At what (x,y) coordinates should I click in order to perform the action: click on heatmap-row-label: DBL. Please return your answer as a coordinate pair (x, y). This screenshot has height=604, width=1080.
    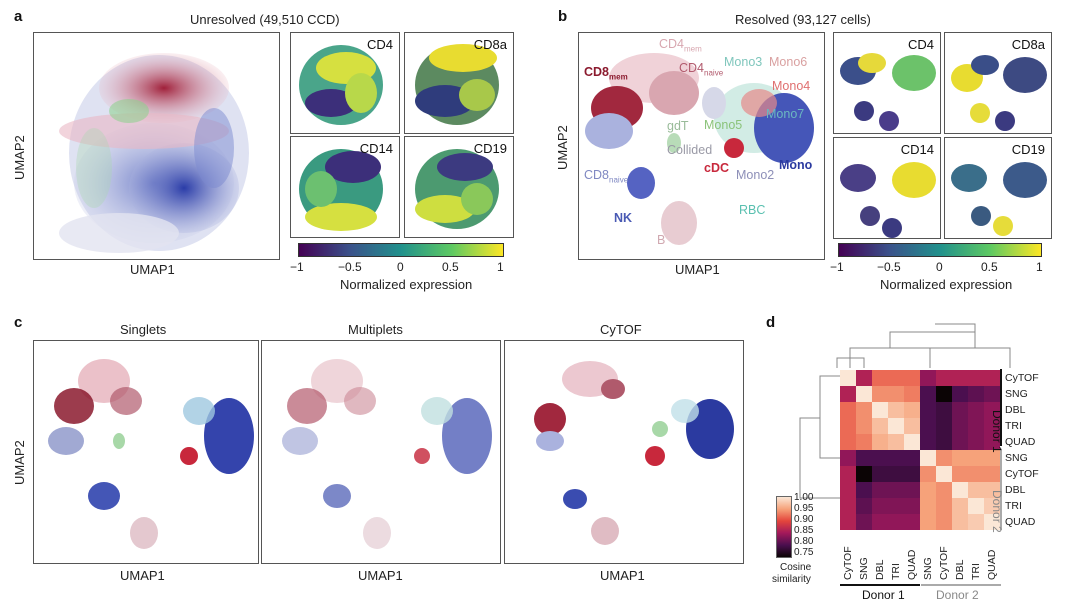
    Looking at the image, I should click on (1015, 410).